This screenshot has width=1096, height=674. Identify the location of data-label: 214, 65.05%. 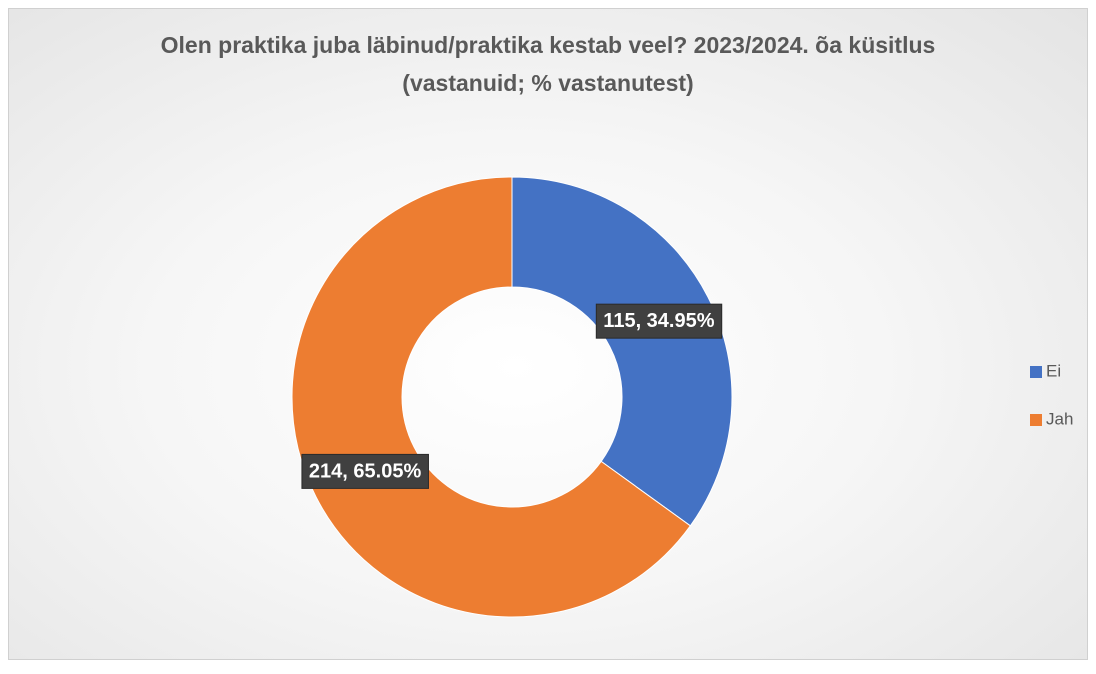
(365, 471).